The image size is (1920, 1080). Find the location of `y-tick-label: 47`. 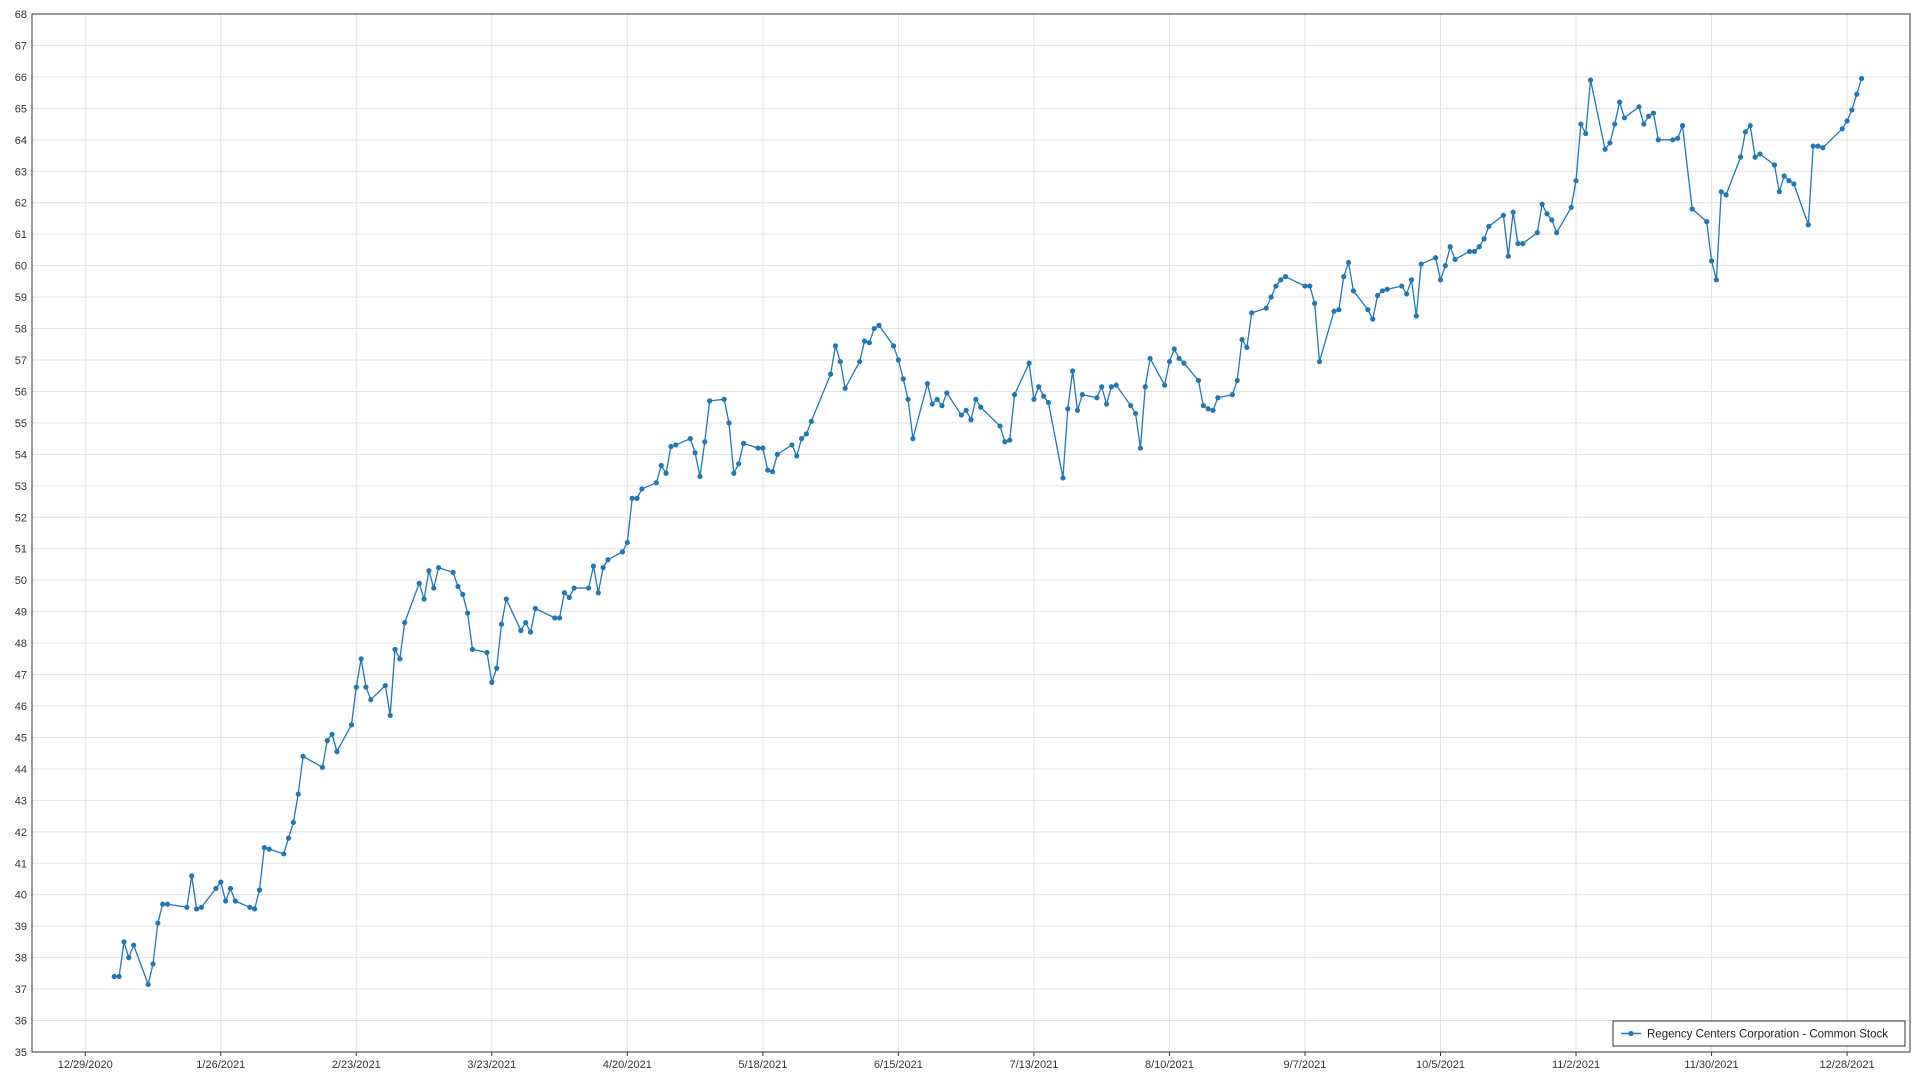

y-tick-label: 47 is located at coordinates (21, 676).